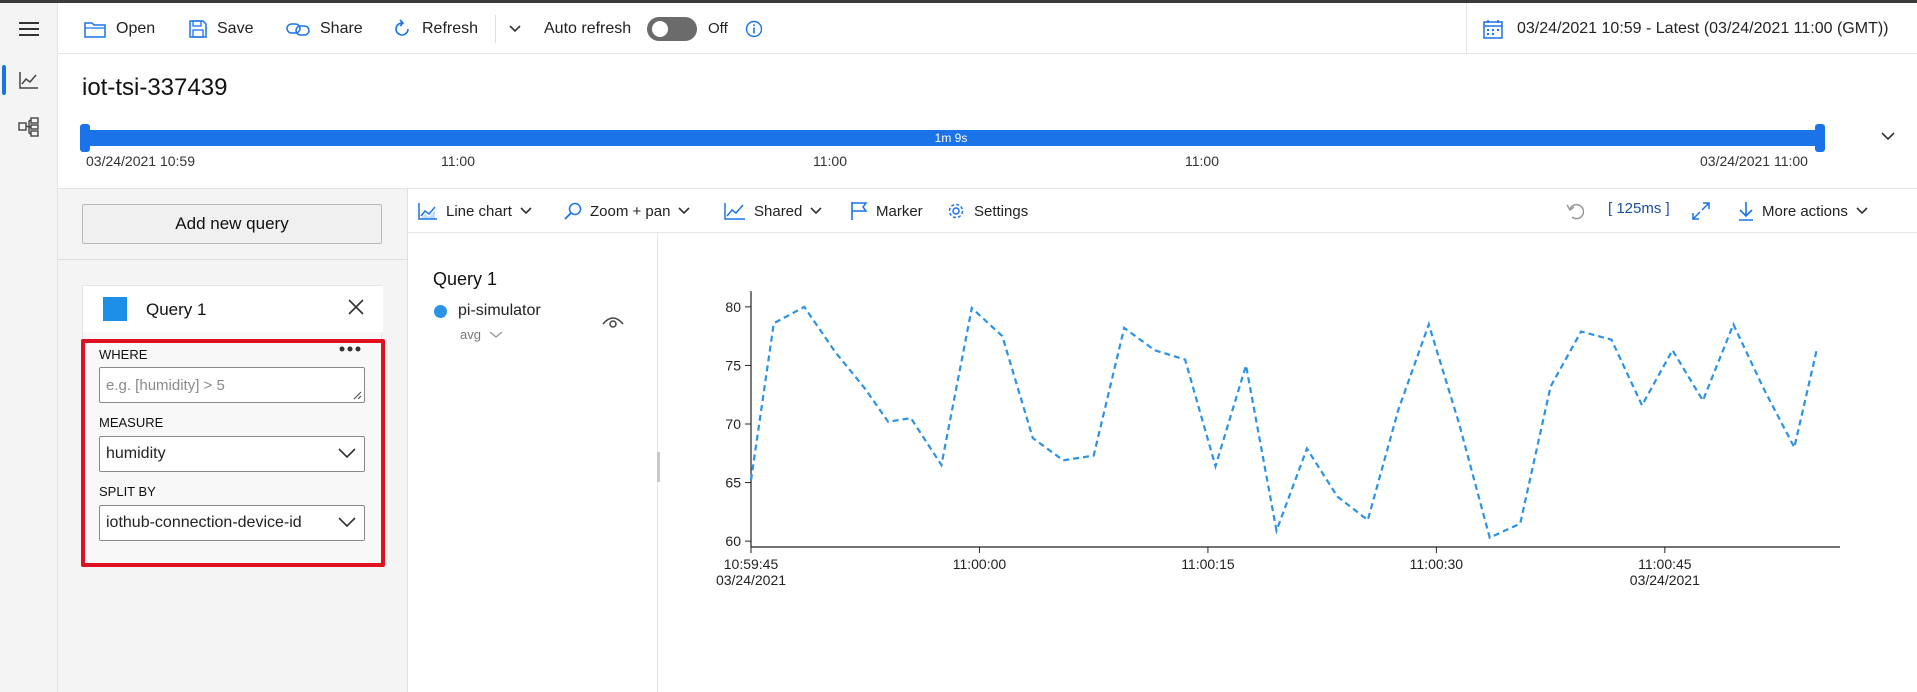 The width and height of the screenshot is (1917, 692). Describe the element at coordinates (899, 211) in the screenshot. I see `marker-label: Marker` at that location.